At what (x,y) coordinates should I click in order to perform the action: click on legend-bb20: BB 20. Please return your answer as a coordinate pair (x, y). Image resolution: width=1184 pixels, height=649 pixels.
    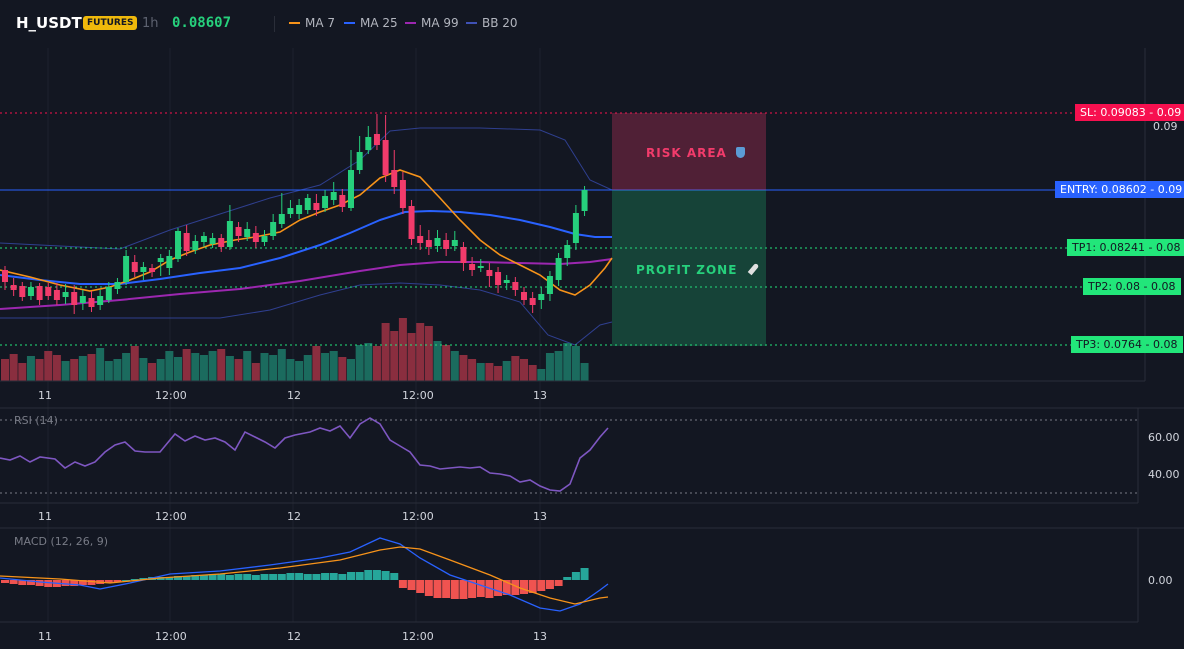
    Looking at the image, I should click on (492, 23).